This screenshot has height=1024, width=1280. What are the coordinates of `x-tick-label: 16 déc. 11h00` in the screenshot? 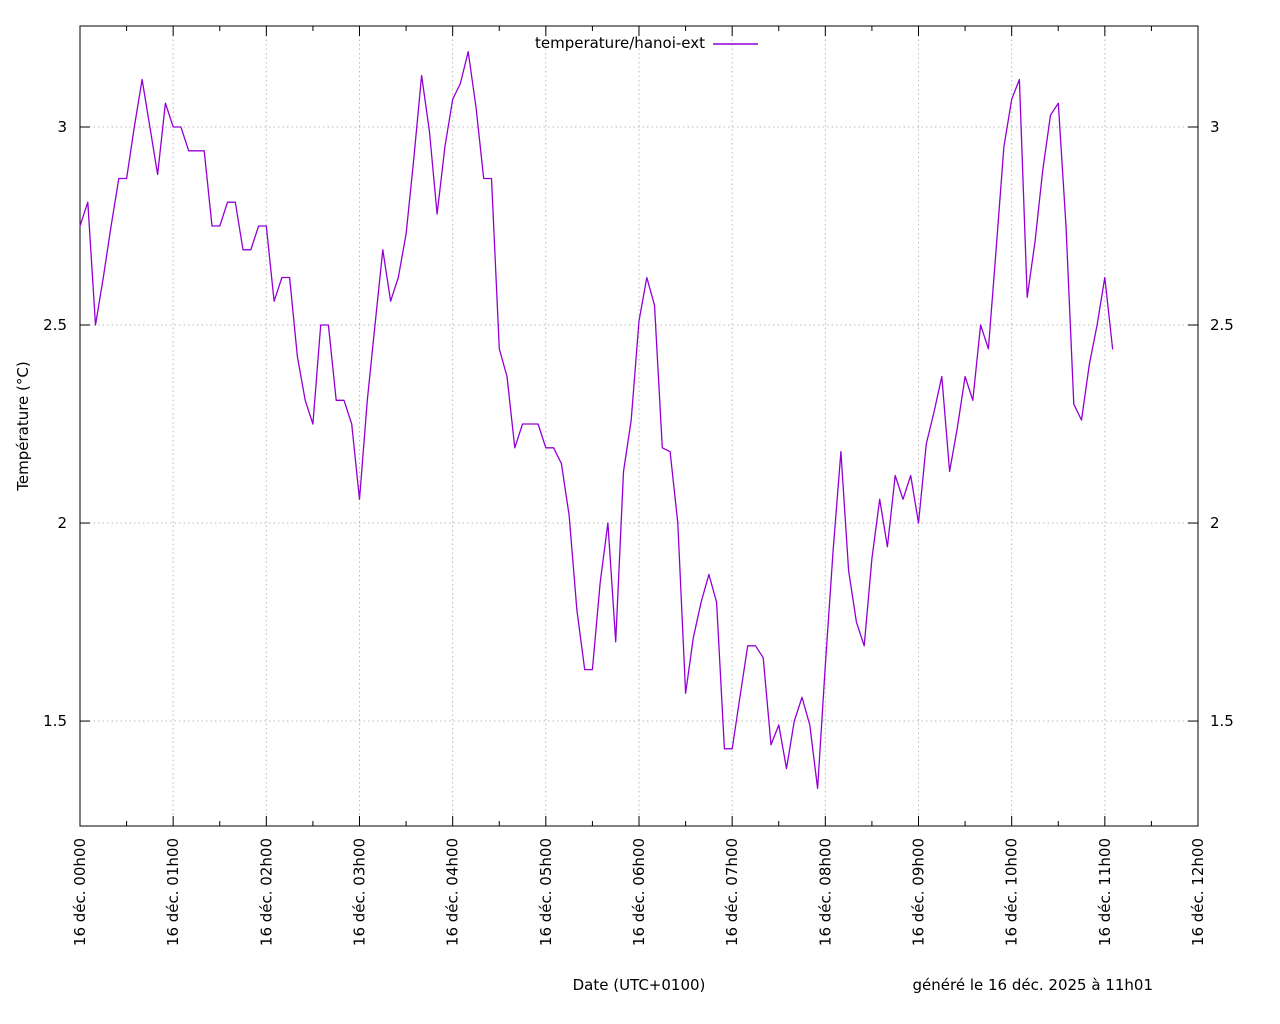 It's located at (1105, 892).